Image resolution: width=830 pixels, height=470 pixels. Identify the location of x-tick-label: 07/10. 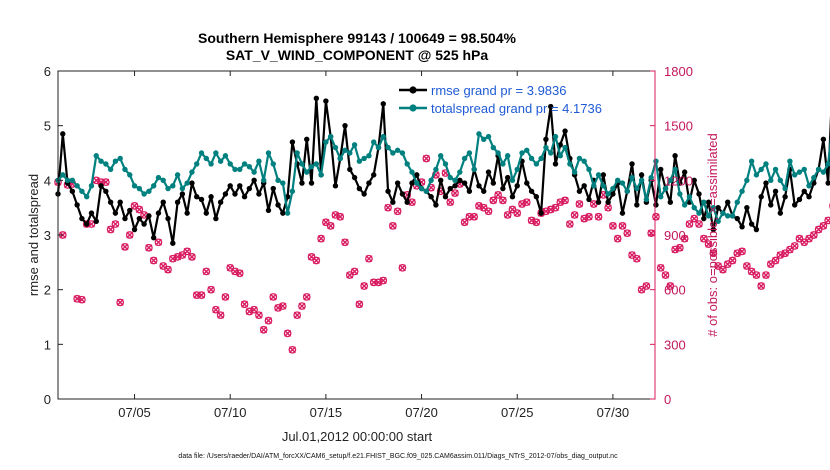
(230, 412).